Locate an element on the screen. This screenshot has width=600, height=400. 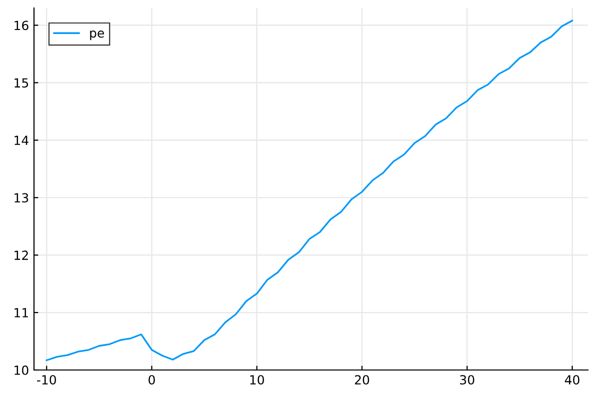
y-tick-label: 11 is located at coordinates (21, 313).